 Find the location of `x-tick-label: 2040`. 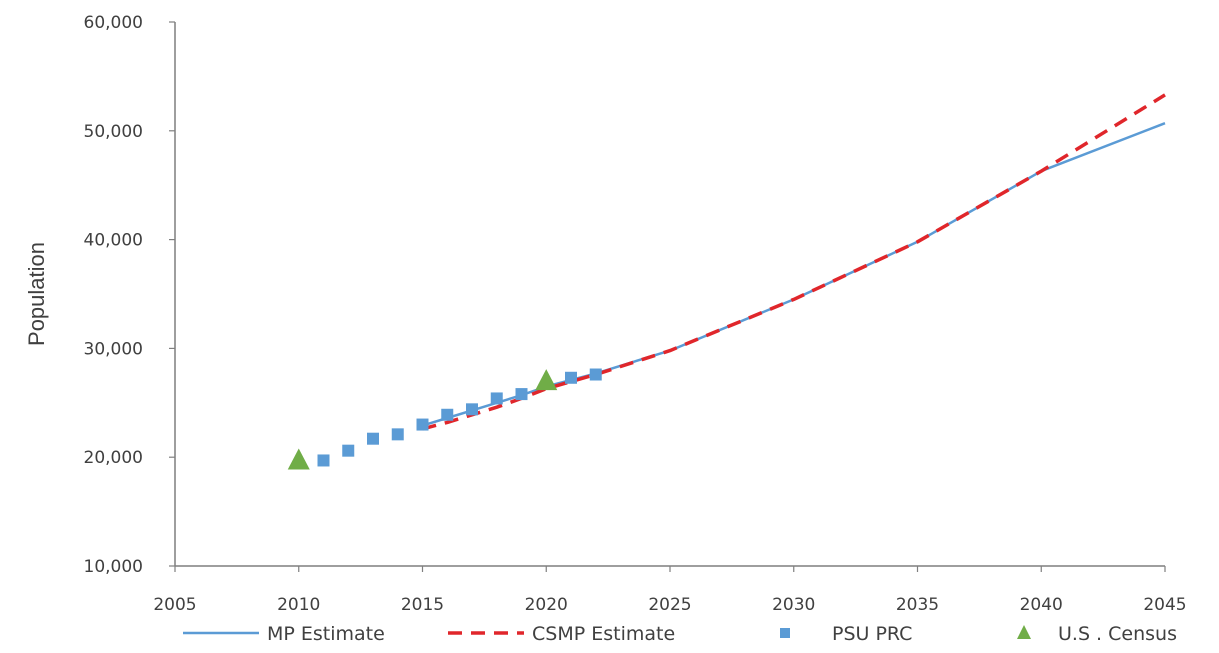

x-tick-label: 2040 is located at coordinates (1041, 605).